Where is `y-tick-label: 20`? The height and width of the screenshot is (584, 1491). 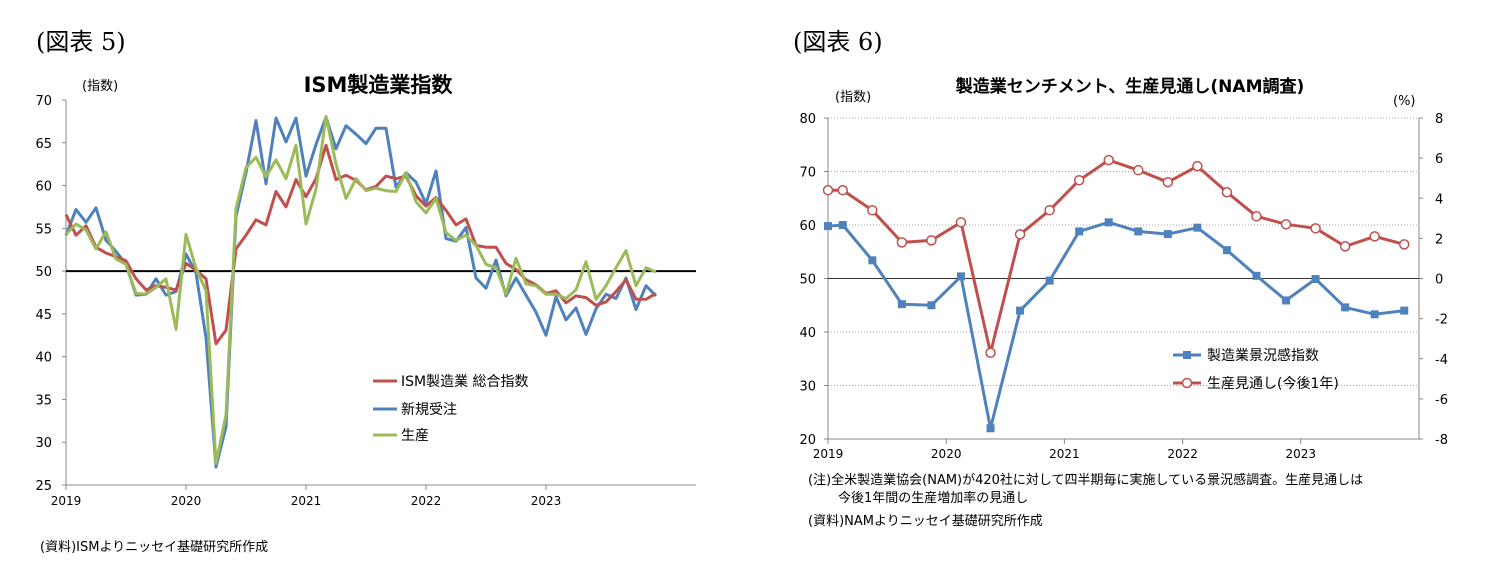
y-tick-label: 20 is located at coordinates (807, 440).